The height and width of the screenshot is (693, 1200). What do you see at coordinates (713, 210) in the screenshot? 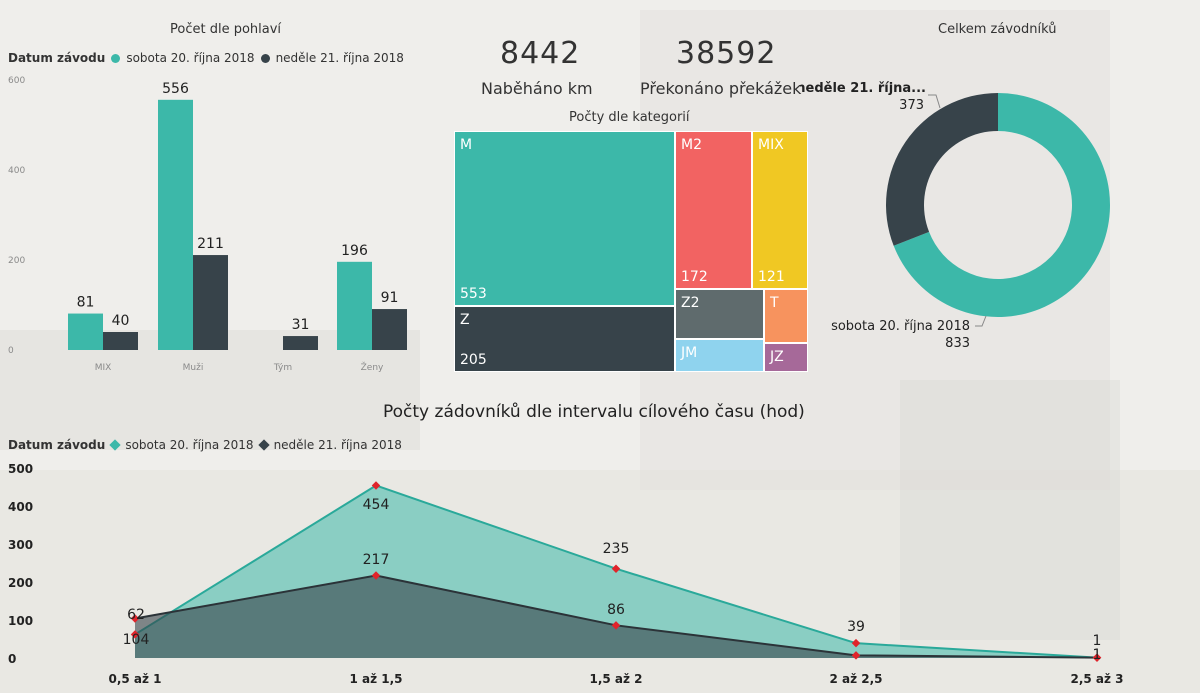
I see `treemap-cell-M2: M2 172` at bounding box center [713, 210].